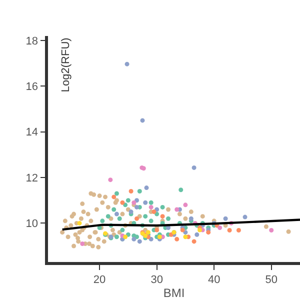 This screenshot has height=300, width=300. Describe the element at coordinates (174, 293) in the screenshot. I see `x-axis-title: BMI` at that location.